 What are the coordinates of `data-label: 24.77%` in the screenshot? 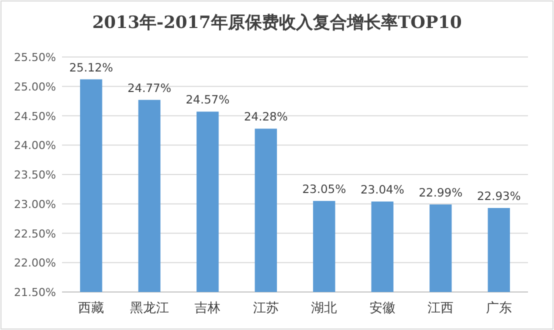 It's located at (149, 87).